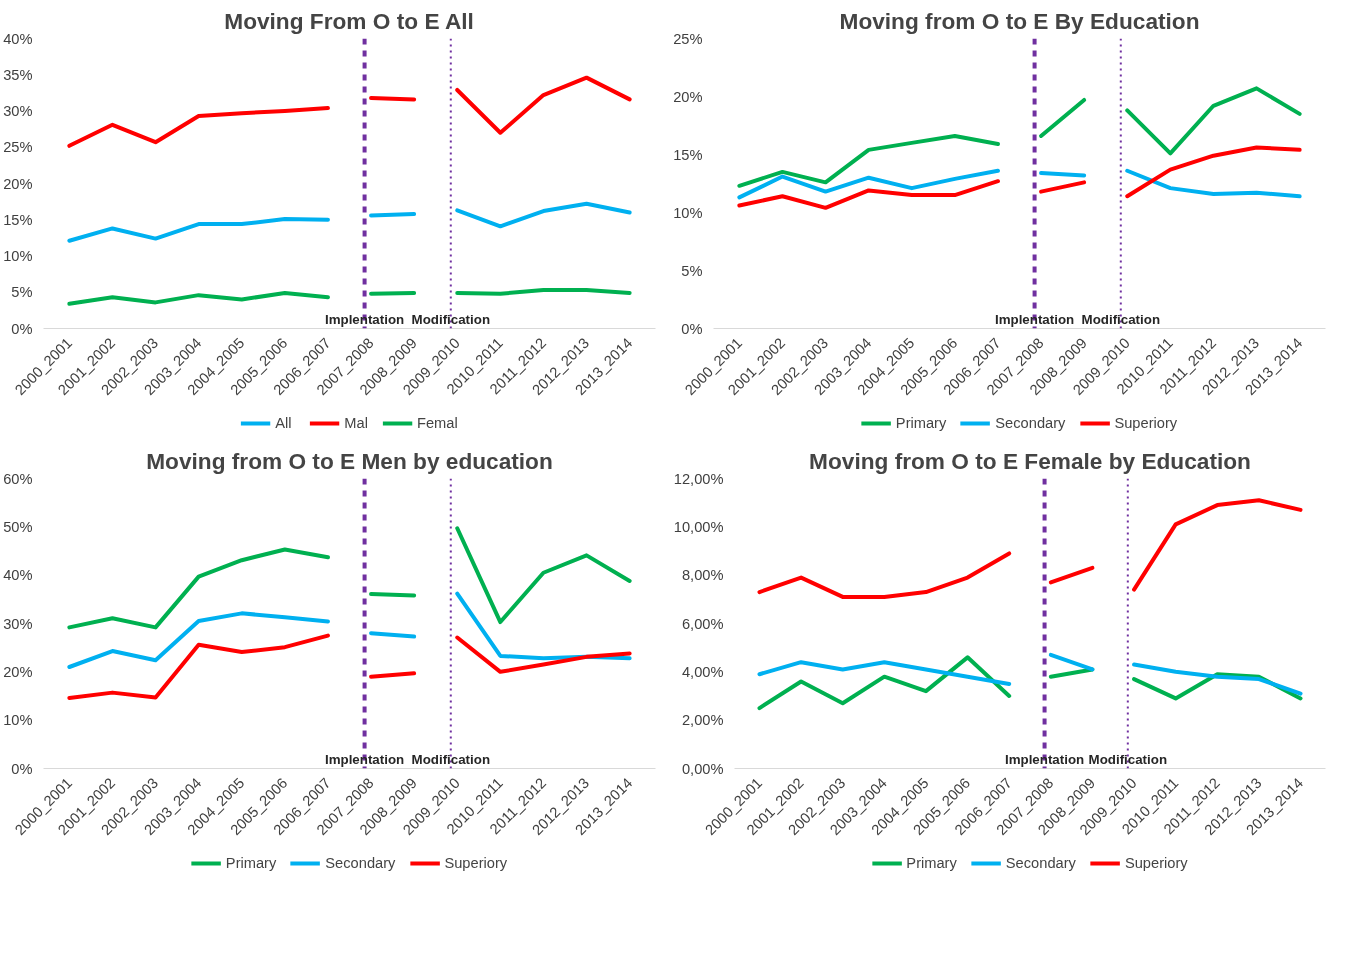  Describe the element at coordinates (1019, 20) in the screenshot. I see `chart-title: Moving from O to E By Education` at that location.